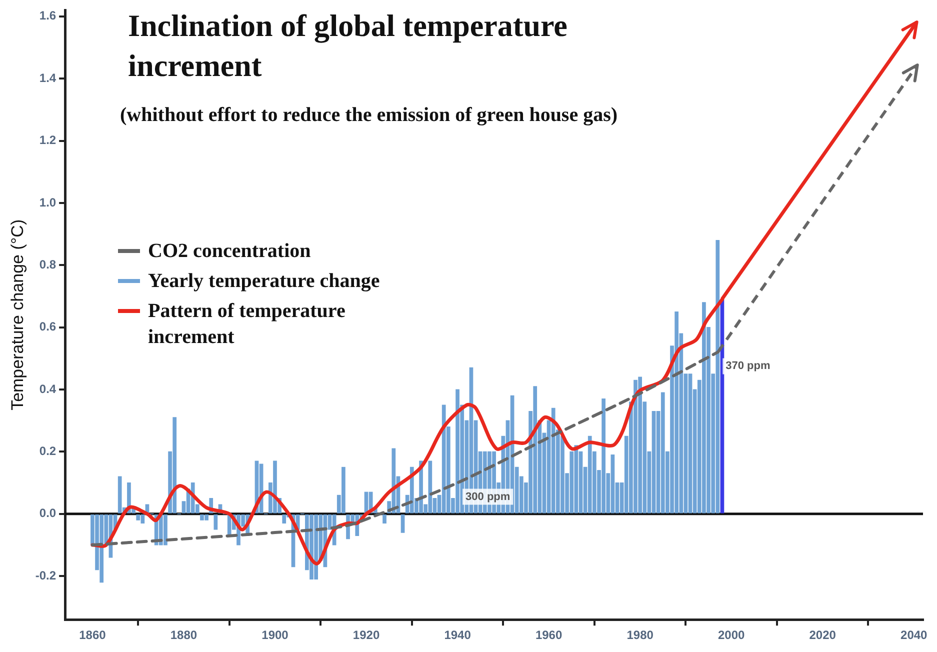 This screenshot has width=937, height=652. Describe the element at coordinates (47, 77) in the screenshot. I see `y-tick-label: 1.4` at that location.